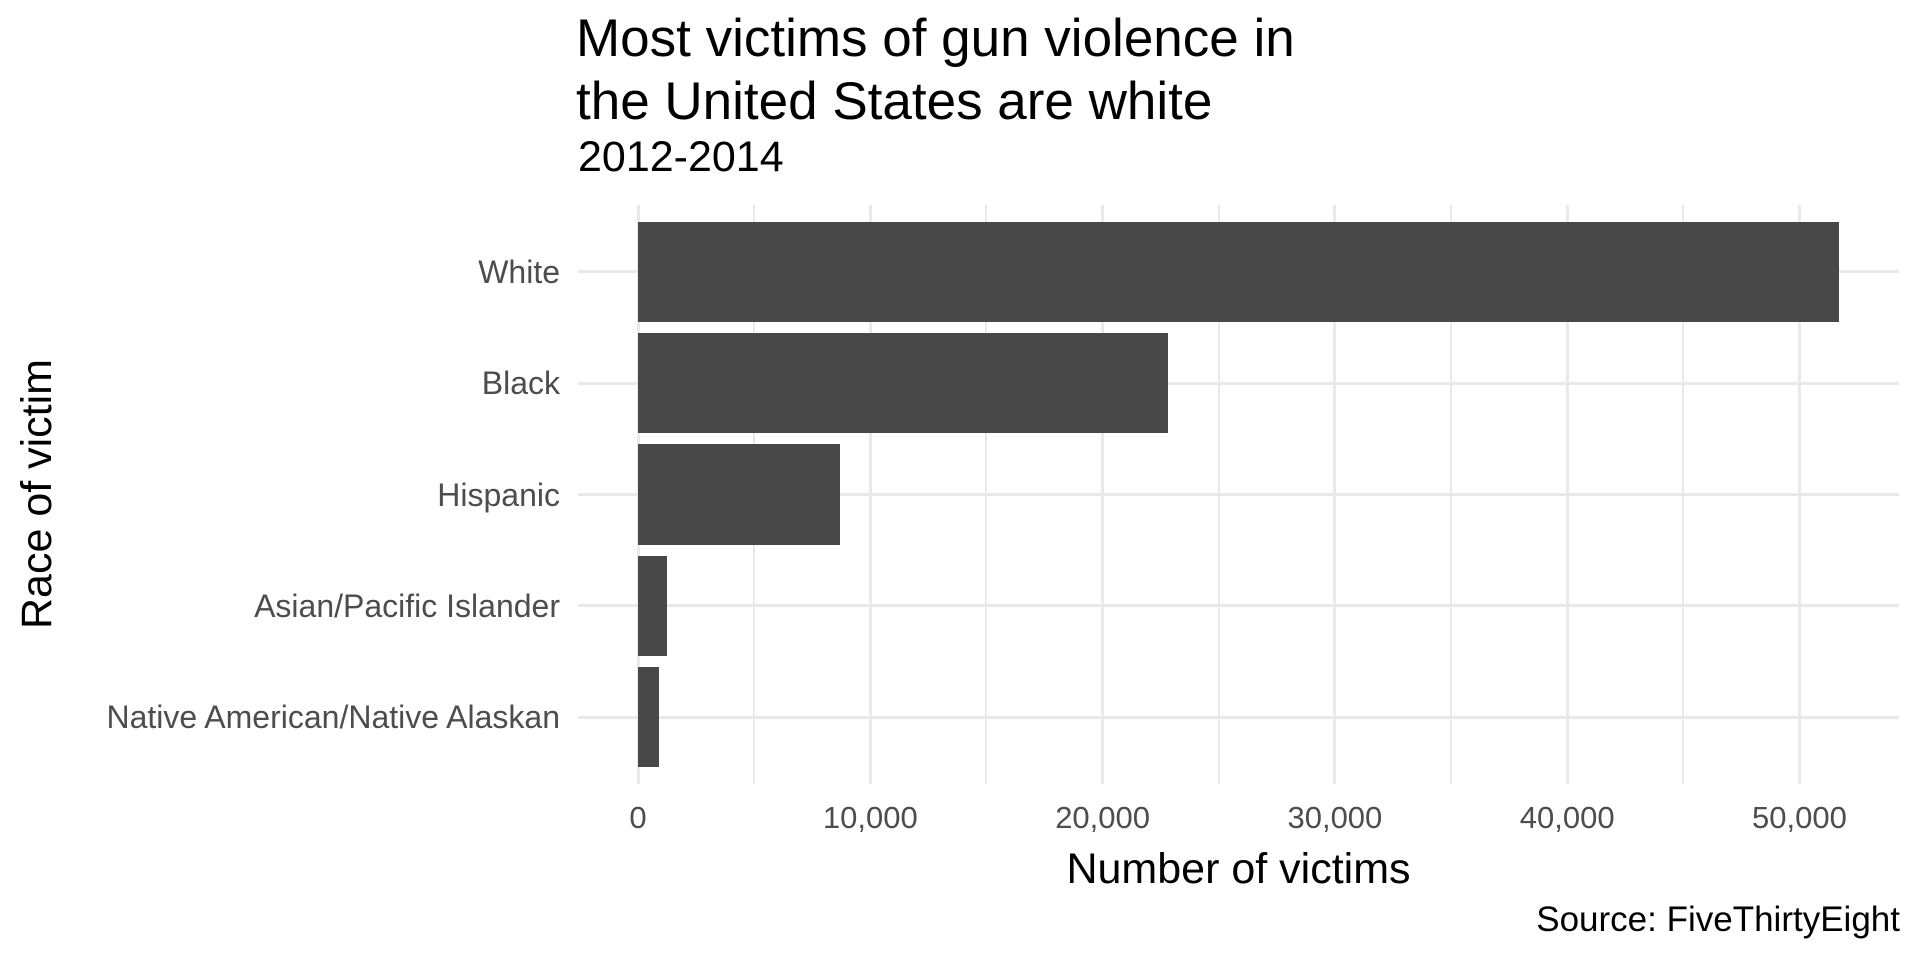  Describe the element at coordinates (1238, 869) in the screenshot. I see `x-axis-title: Number of victims` at that location.